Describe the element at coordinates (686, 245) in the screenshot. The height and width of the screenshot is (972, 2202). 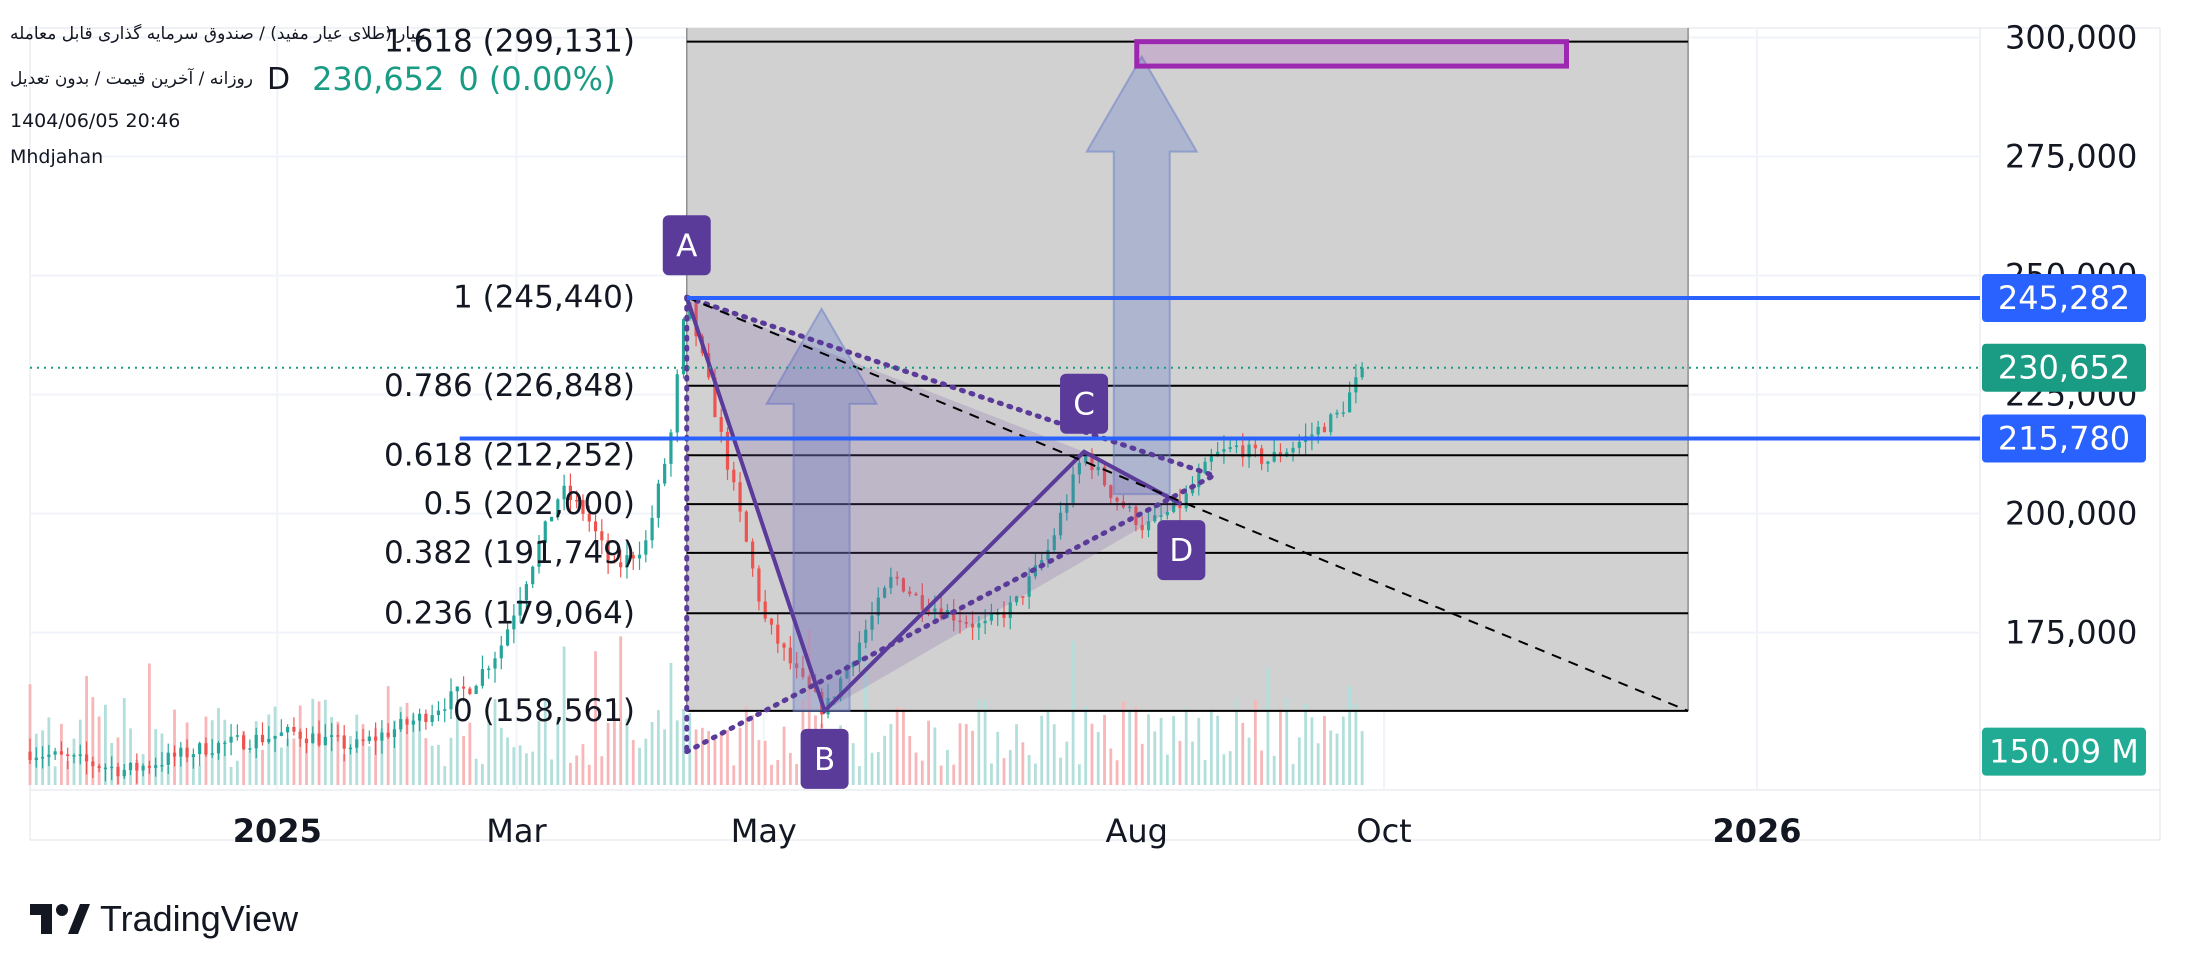
I see `pattern-point-a` at that location.